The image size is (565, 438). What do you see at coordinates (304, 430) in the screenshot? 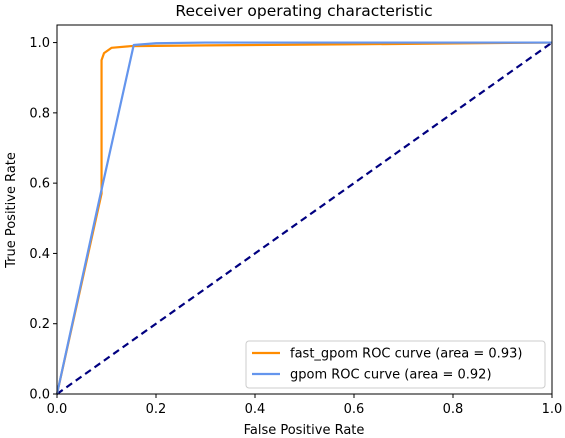
I see `x-axis-label: False Positive Rate` at bounding box center [304, 430].